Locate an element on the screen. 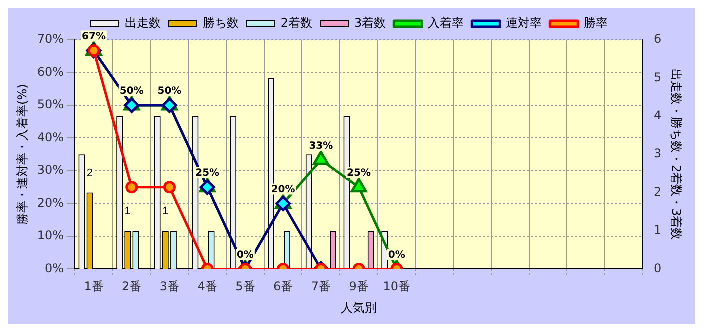 The width and height of the screenshot is (703, 332). x-tick-label: 10番 is located at coordinates (397, 287).